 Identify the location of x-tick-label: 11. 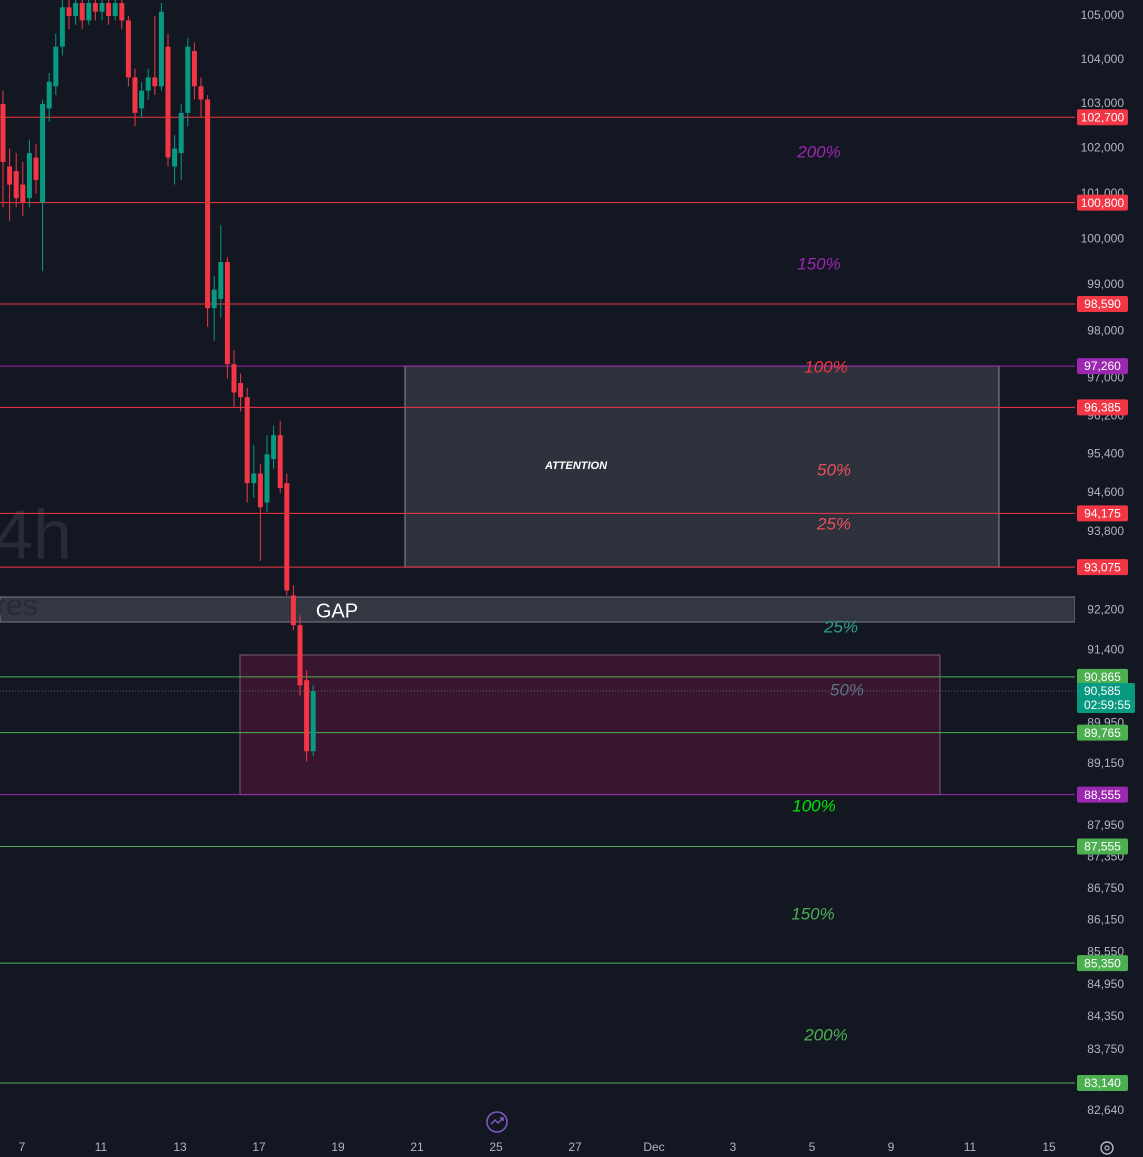
(101, 1147).